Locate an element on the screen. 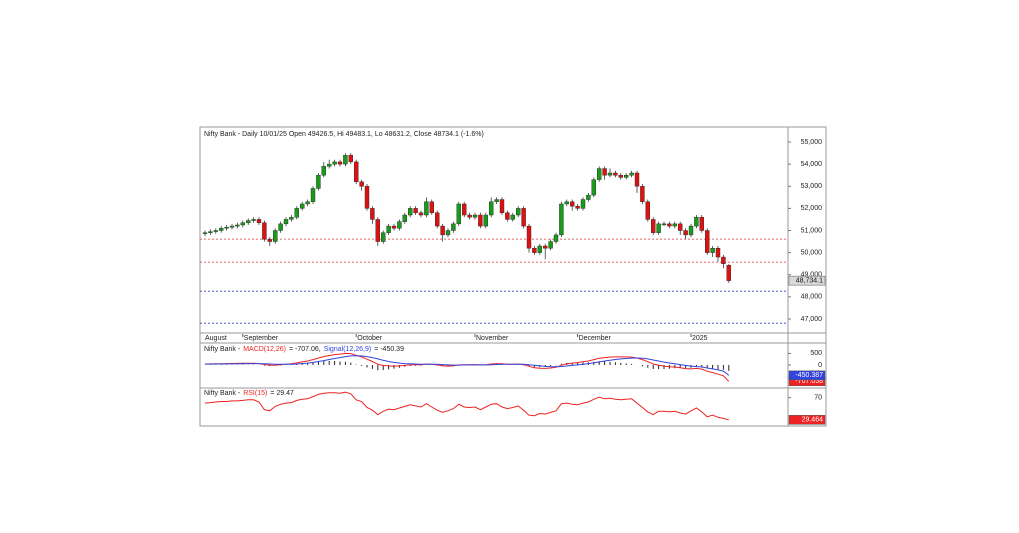 This screenshot has height=533, width=1019. x-tick-label: August is located at coordinates (216, 338).